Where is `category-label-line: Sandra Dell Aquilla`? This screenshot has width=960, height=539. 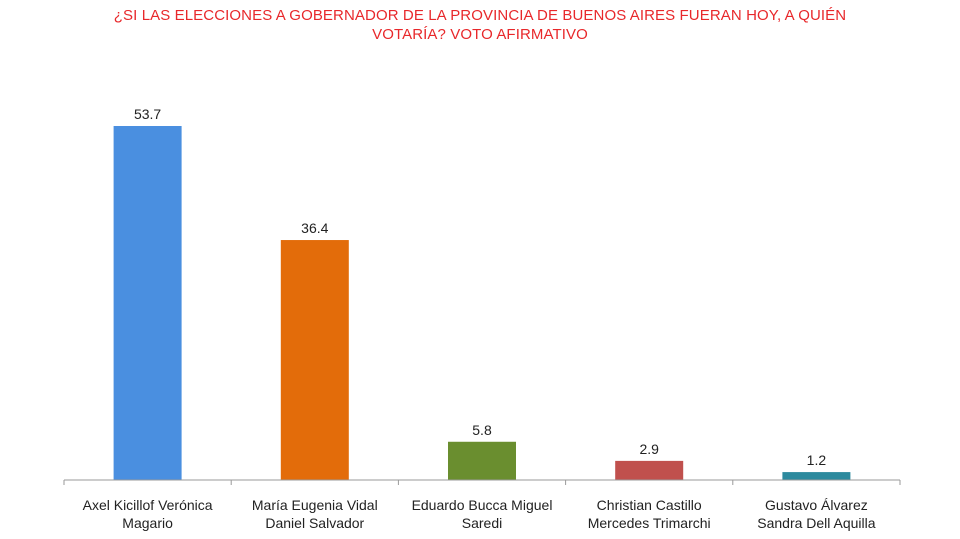
category-label-line: Sandra Dell Aquilla is located at coordinates (816, 523).